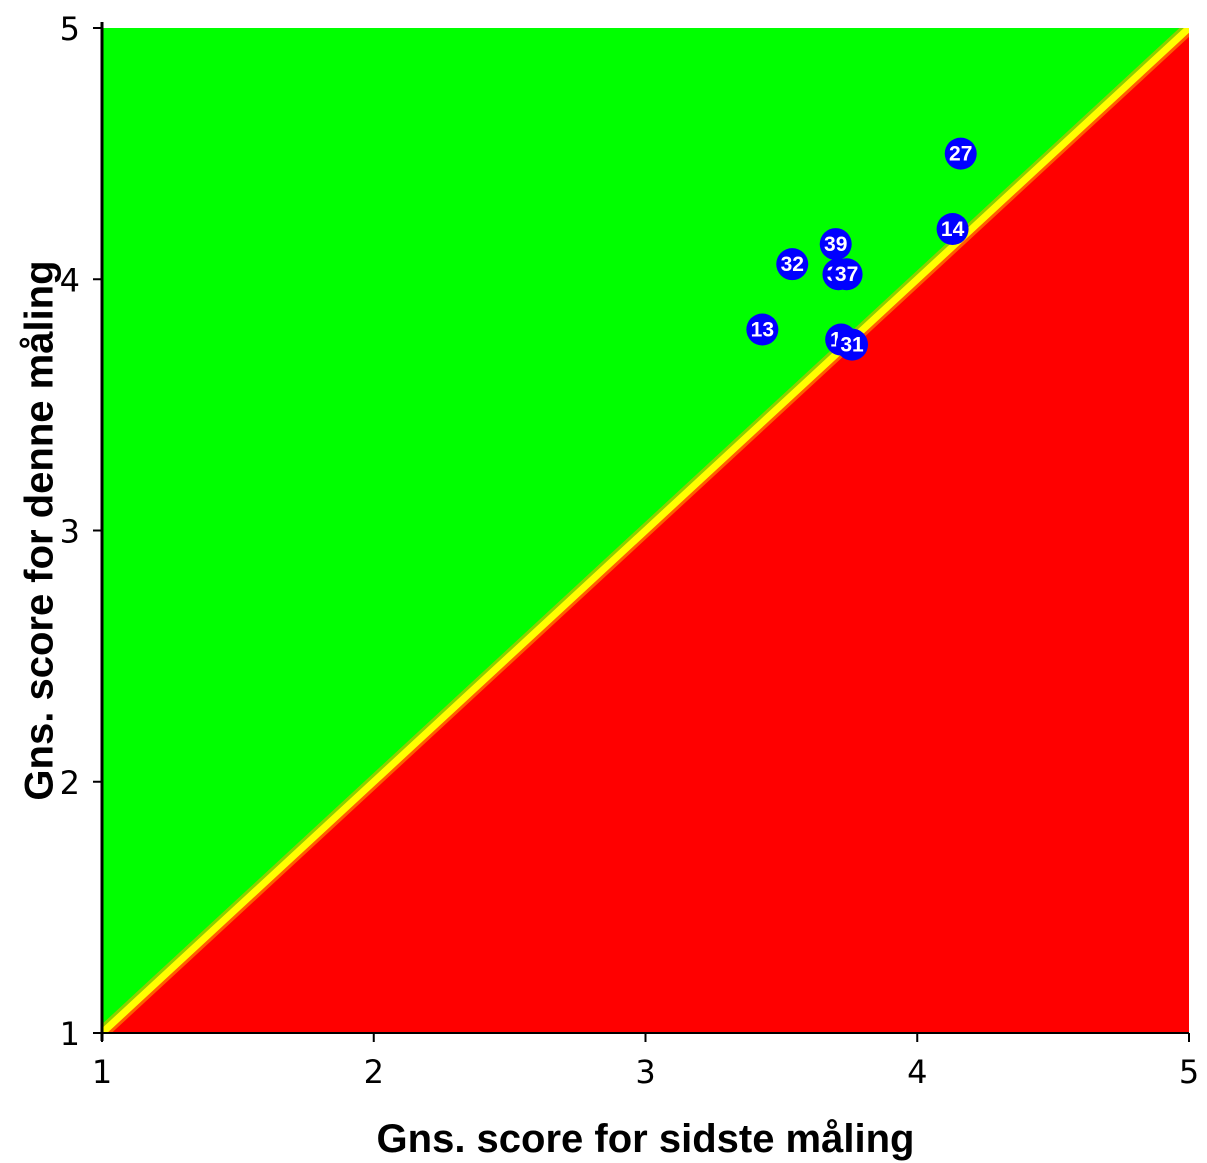  I want to click on data-point: 13, so click(762, 329).